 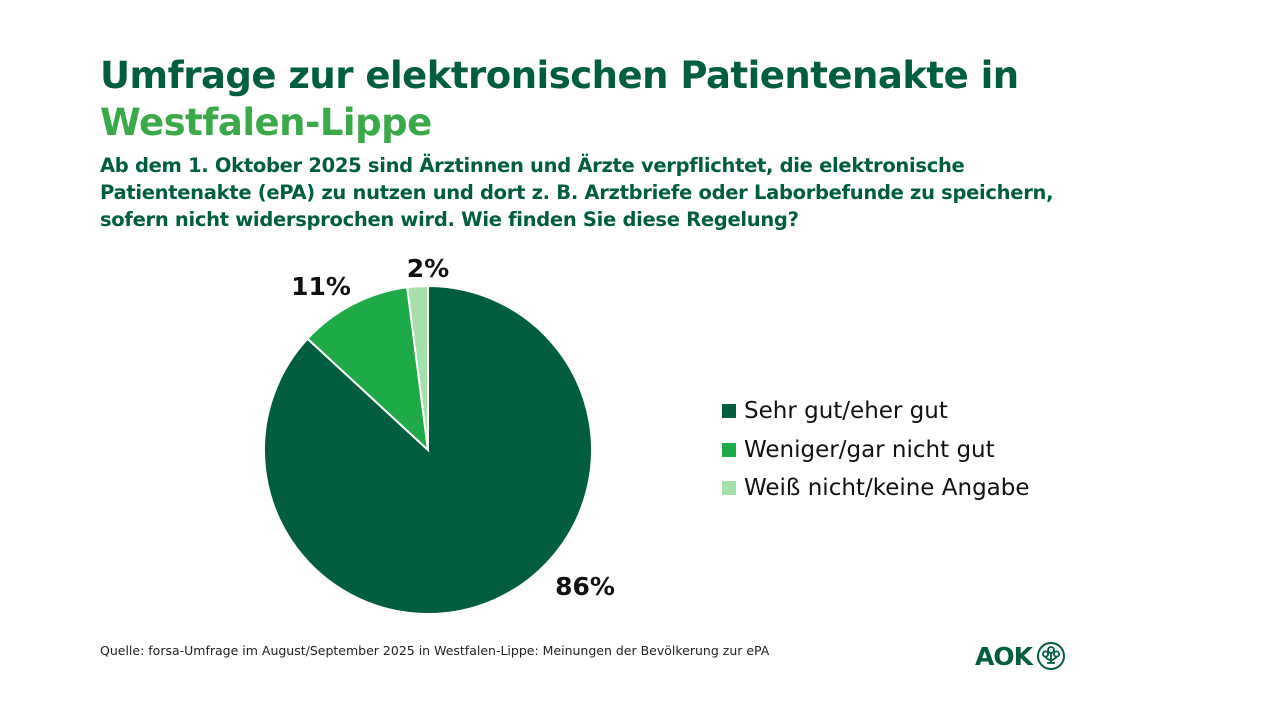 What do you see at coordinates (321, 286) in the screenshot?
I see `slice-label-2: 11%` at bounding box center [321, 286].